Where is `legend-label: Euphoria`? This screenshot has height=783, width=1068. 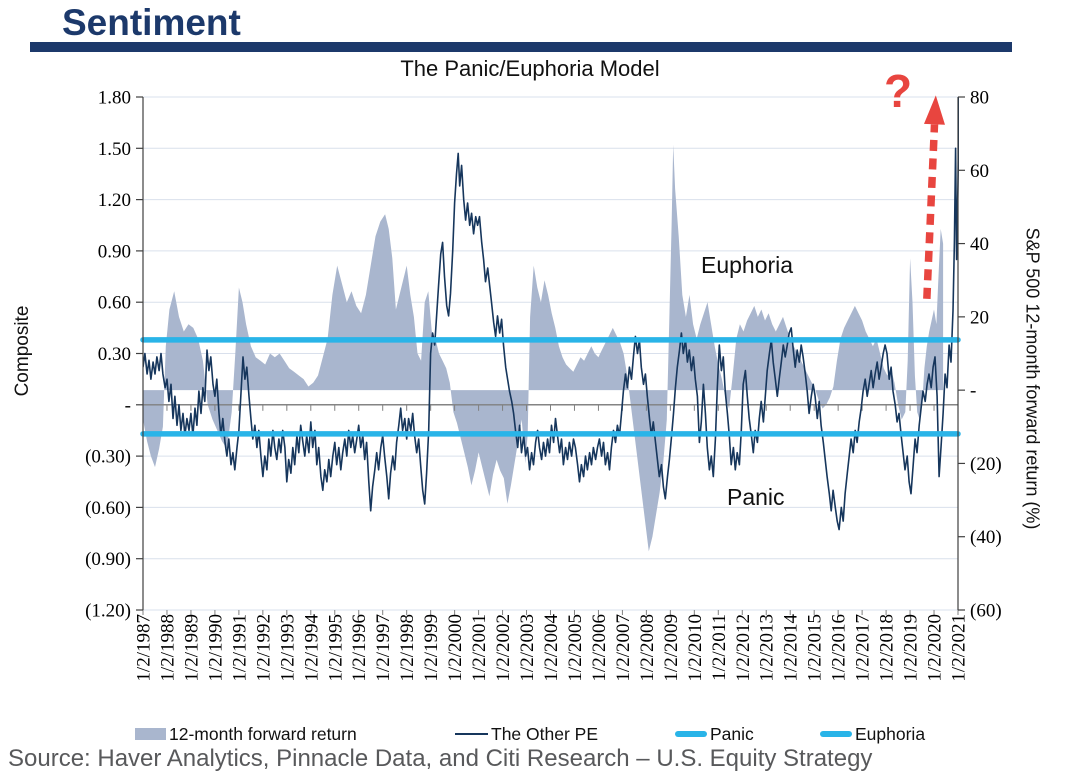 legend-label: Euphoria is located at coordinates (890, 733).